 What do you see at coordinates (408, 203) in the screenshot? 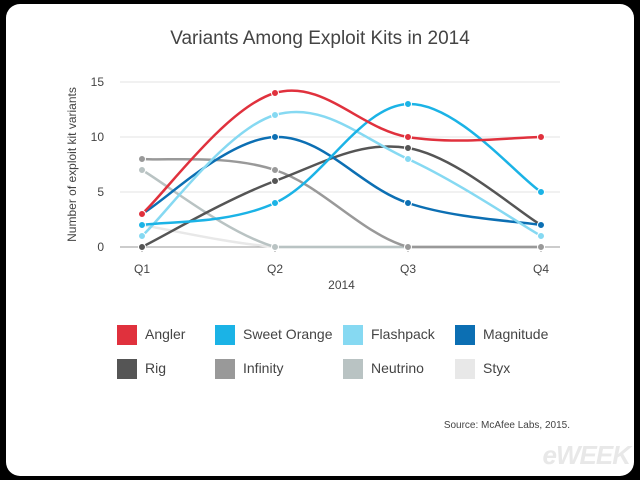
I see `data-point-magnitude-q3` at bounding box center [408, 203].